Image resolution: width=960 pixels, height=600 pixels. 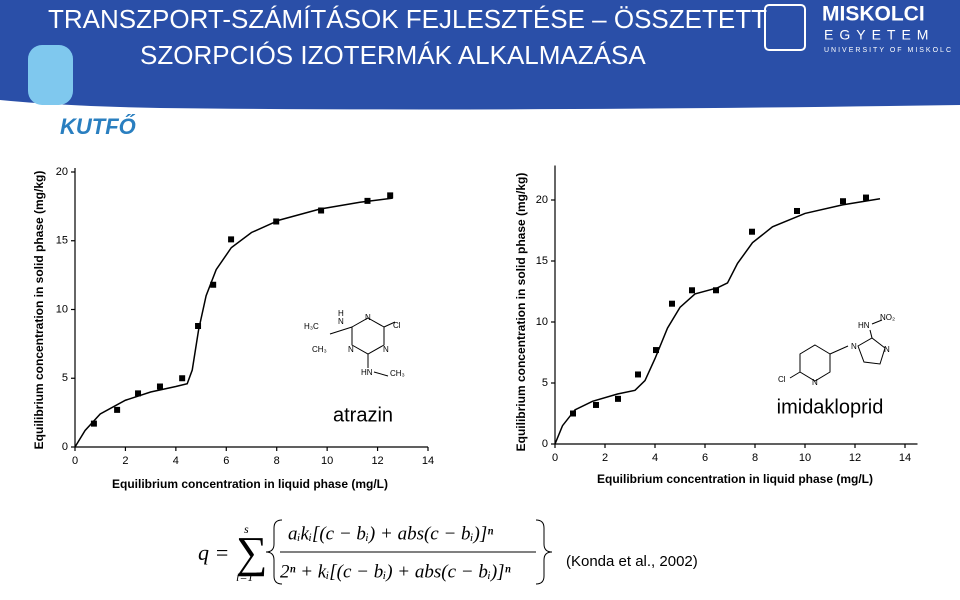 What do you see at coordinates (830, 407) in the screenshot?
I see `annotation: imidakloprid` at bounding box center [830, 407].